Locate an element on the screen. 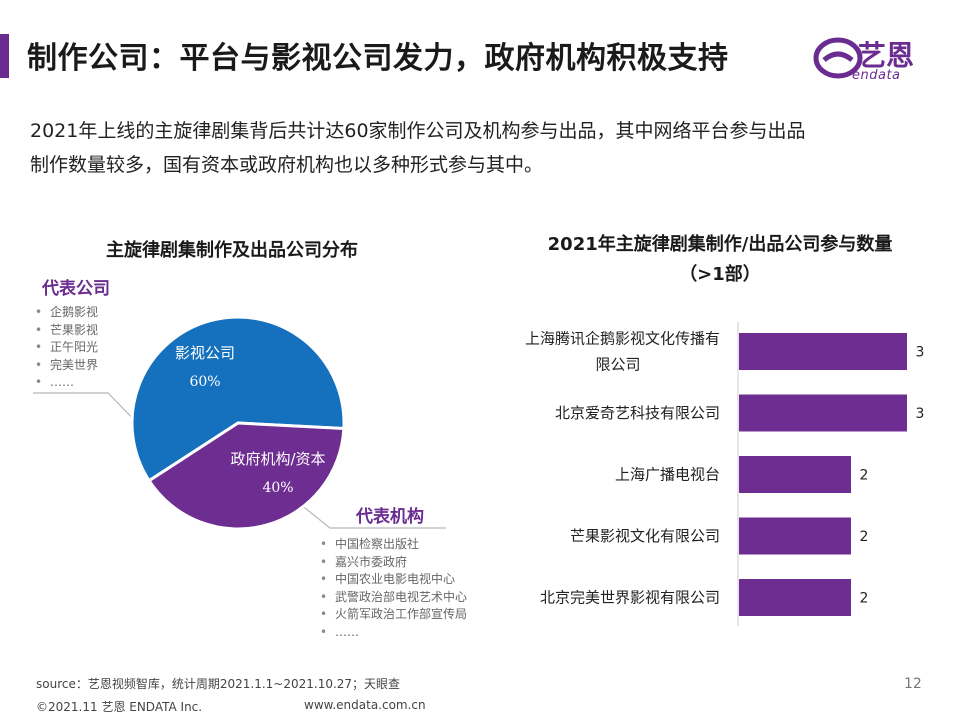  logo-e-mark is located at coordinates (838, 56).